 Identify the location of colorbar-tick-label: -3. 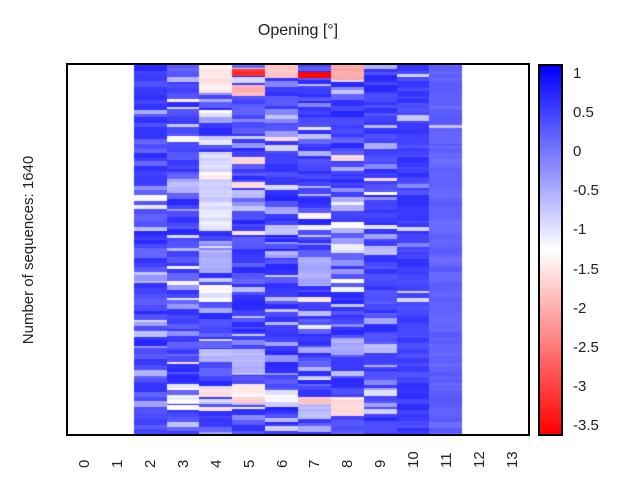
(580, 387).